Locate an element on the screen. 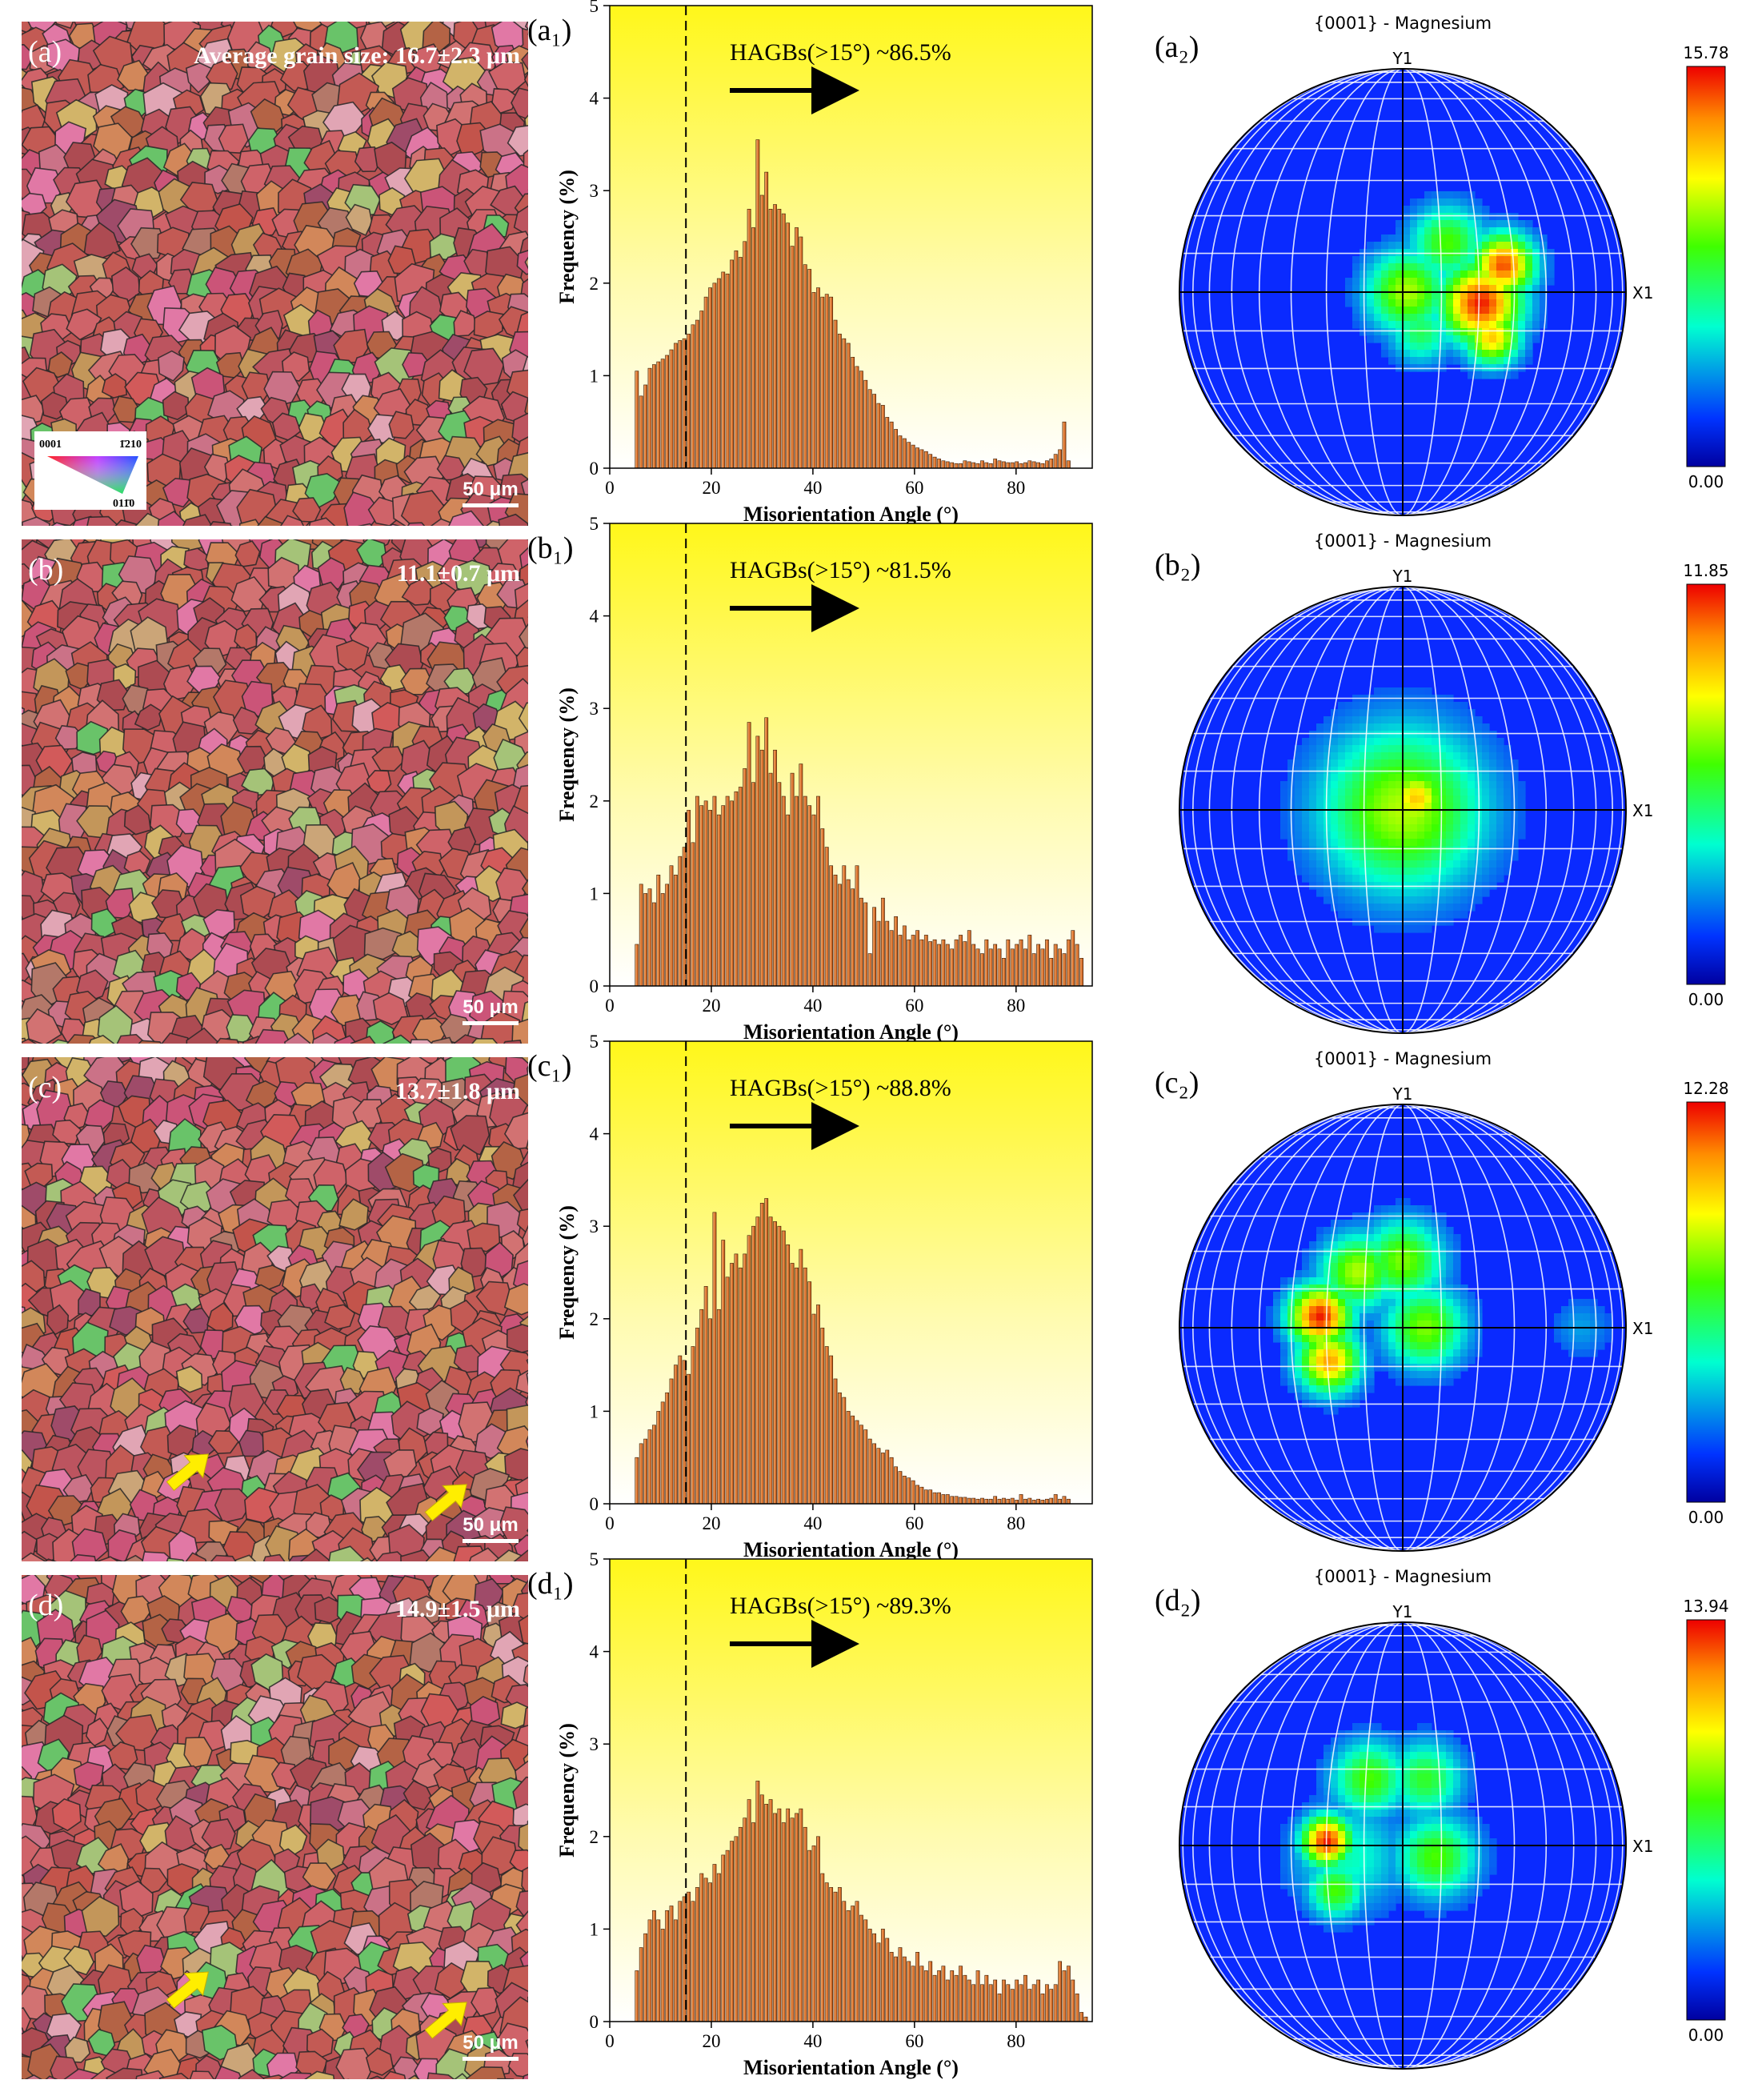 Image resolution: width=1742 pixels, height=2100 pixels. histogram-frame is located at coordinates (851, 755).